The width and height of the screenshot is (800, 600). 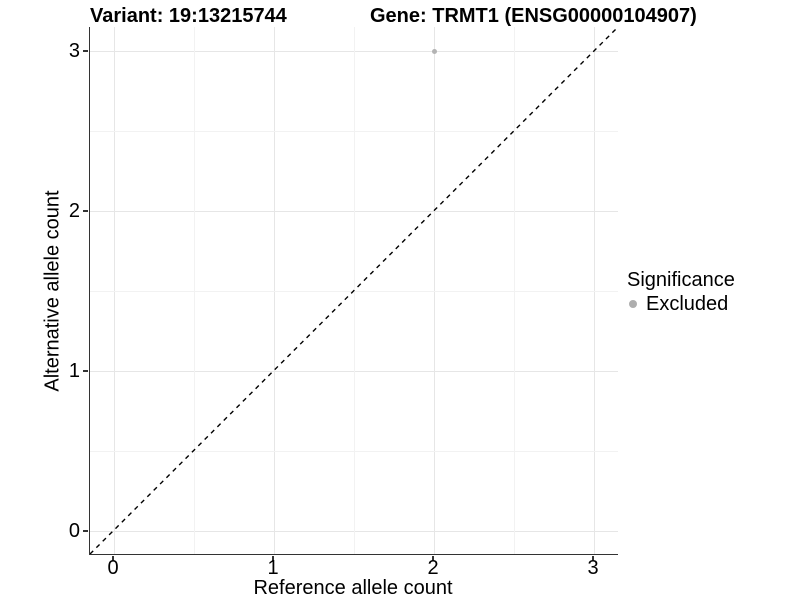 I want to click on legend-point-swatch-icon, so click(x=633, y=304).